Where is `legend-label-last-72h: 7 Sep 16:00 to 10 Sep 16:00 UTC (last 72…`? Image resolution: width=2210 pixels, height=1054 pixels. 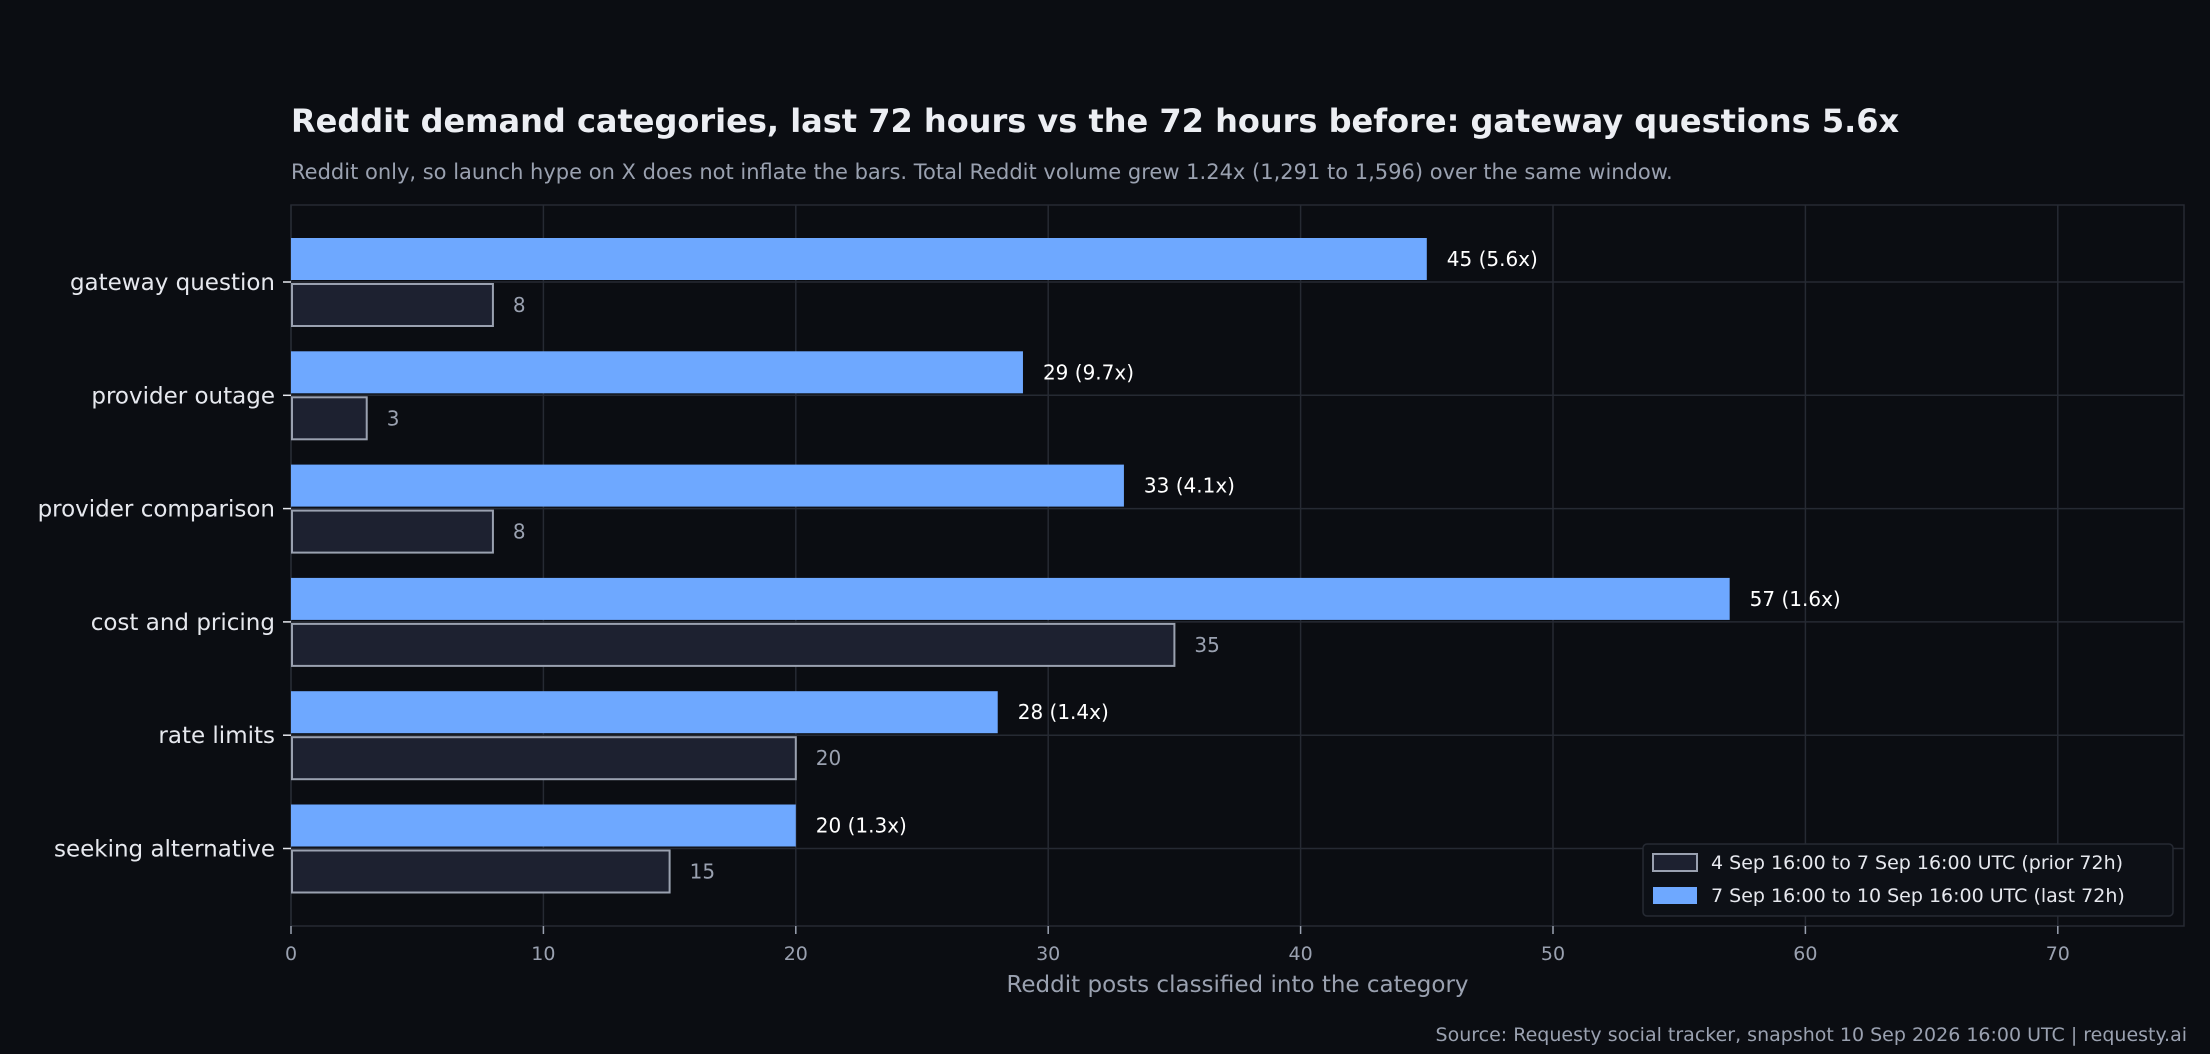
legend-label-last-72h: 7 Sep 16:00 to 10 Sep 16:00 UTC (last 72… is located at coordinates (1918, 896).